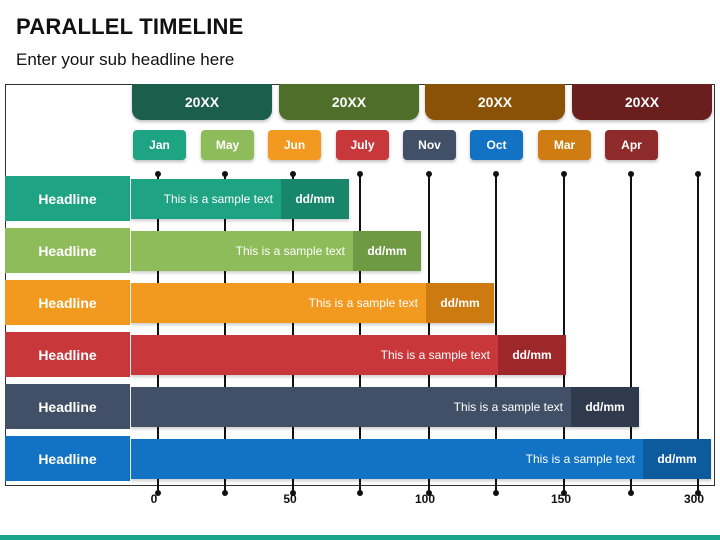 This screenshot has width=720, height=540. Describe the element at coordinates (290, 499) in the screenshot. I see `axis-tick-label: 50` at that location.